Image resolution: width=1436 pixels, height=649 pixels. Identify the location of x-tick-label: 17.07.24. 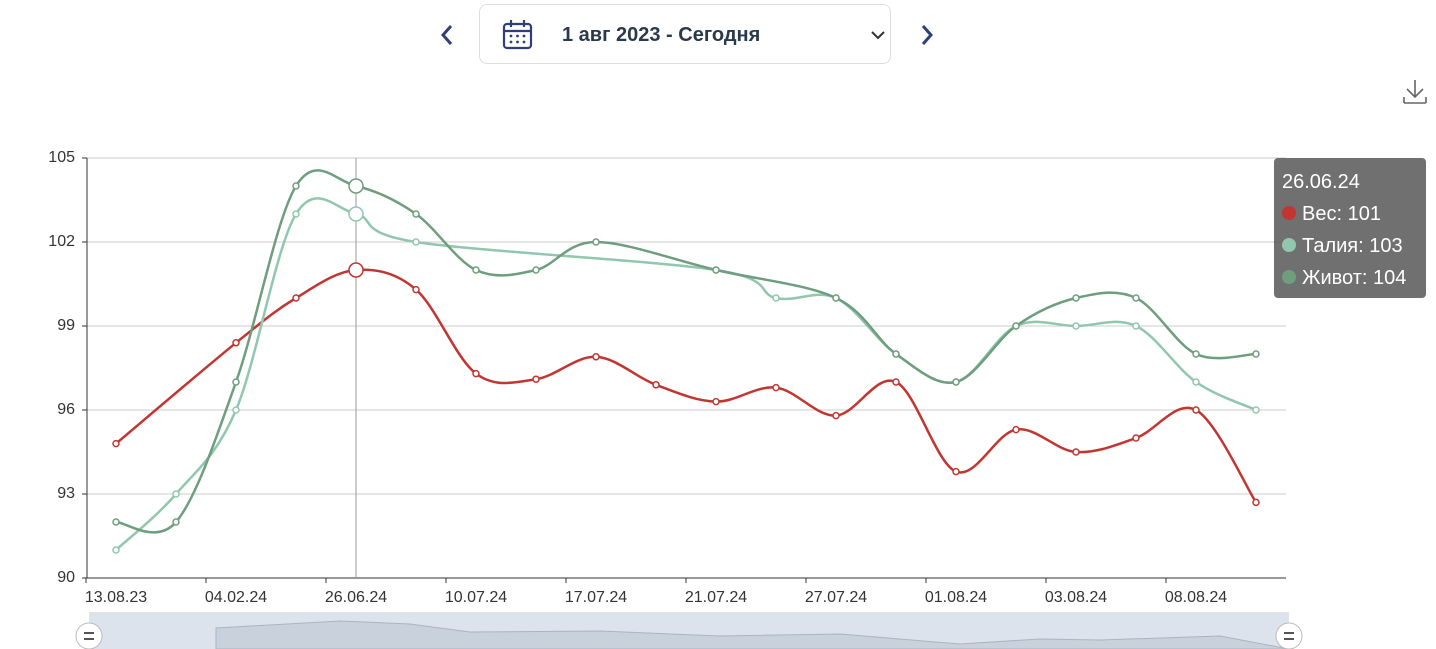
(596, 597).